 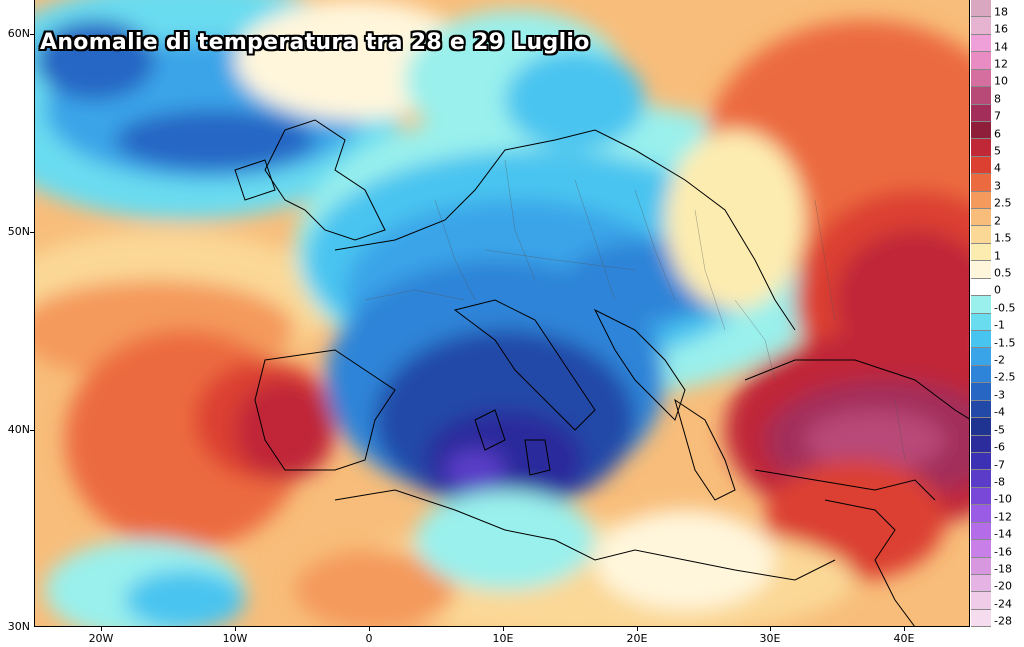 I want to click on lon-label-0: 0, so click(x=369, y=638).